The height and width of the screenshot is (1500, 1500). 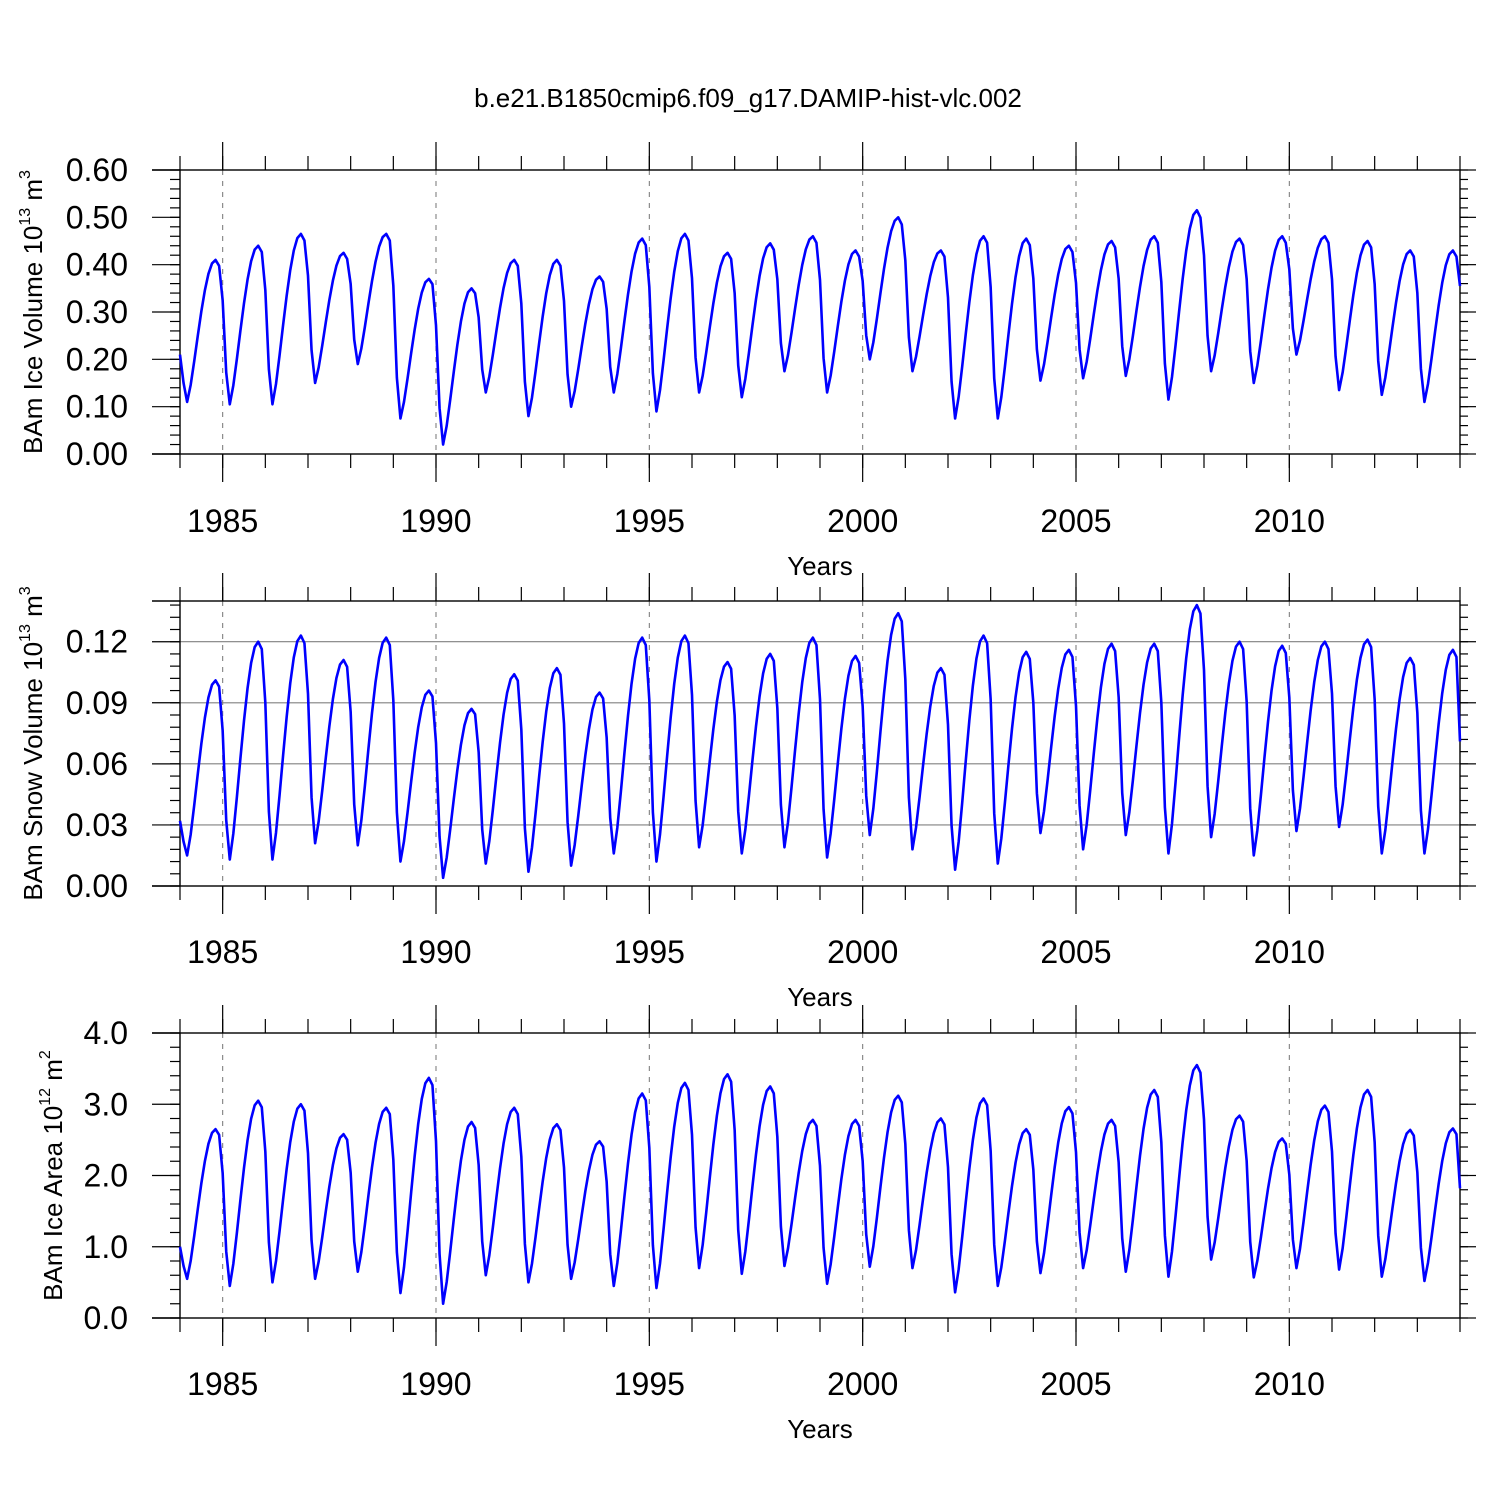 What do you see at coordinates (106, 1033) in the screenshot?
I see `y-tick-label: 4.0` at bounding box center [106, 1033].